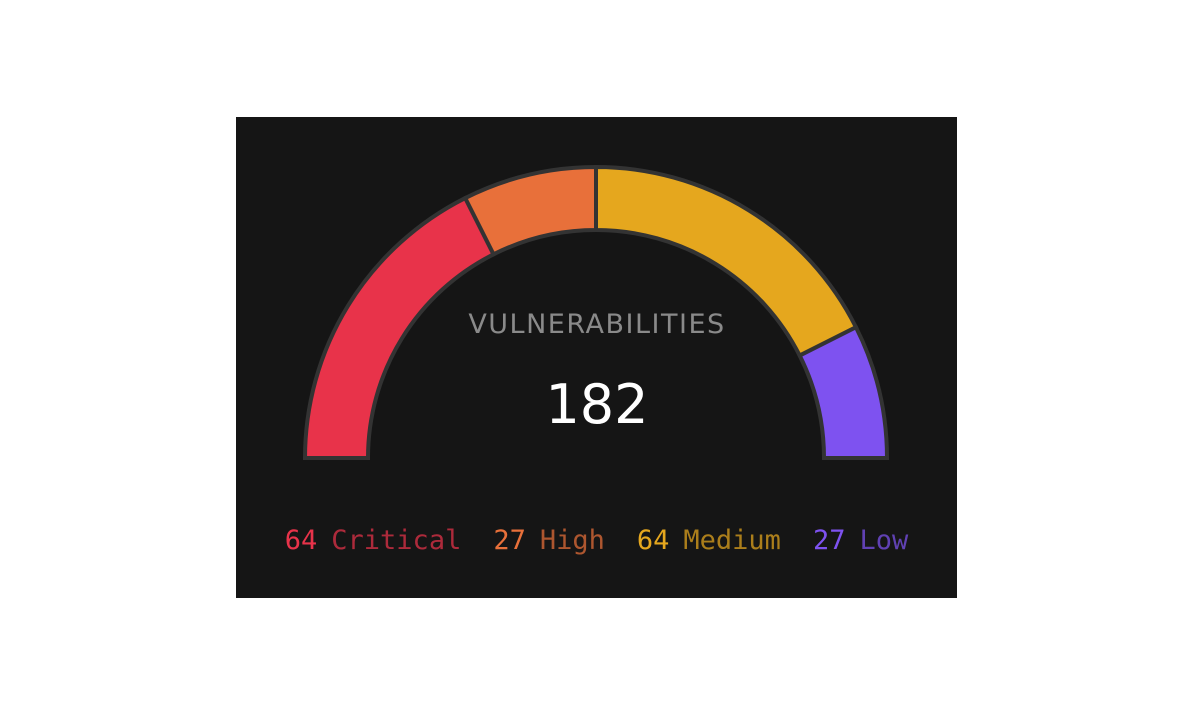  What do you see at coordinates (572, 540) in the screenshot?
I see `legend-label: High` at bounding box center [572, 540].